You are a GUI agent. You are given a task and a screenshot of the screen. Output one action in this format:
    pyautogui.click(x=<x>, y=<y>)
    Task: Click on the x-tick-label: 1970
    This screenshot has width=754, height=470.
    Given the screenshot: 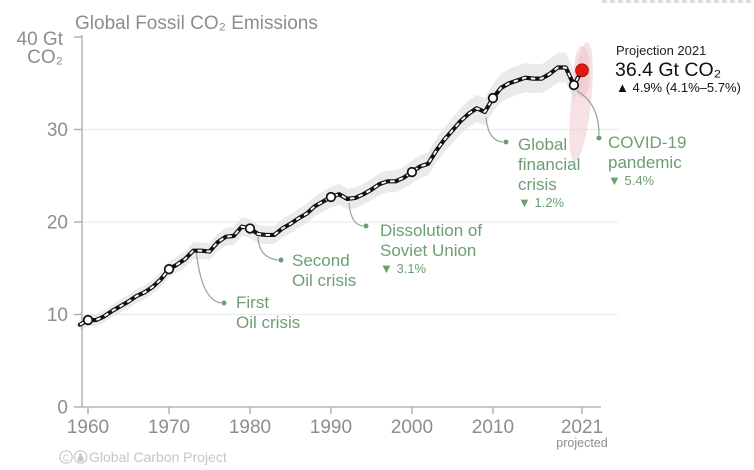 What is the action you would take?
    pyautogui.click(x=169, y=427)
    